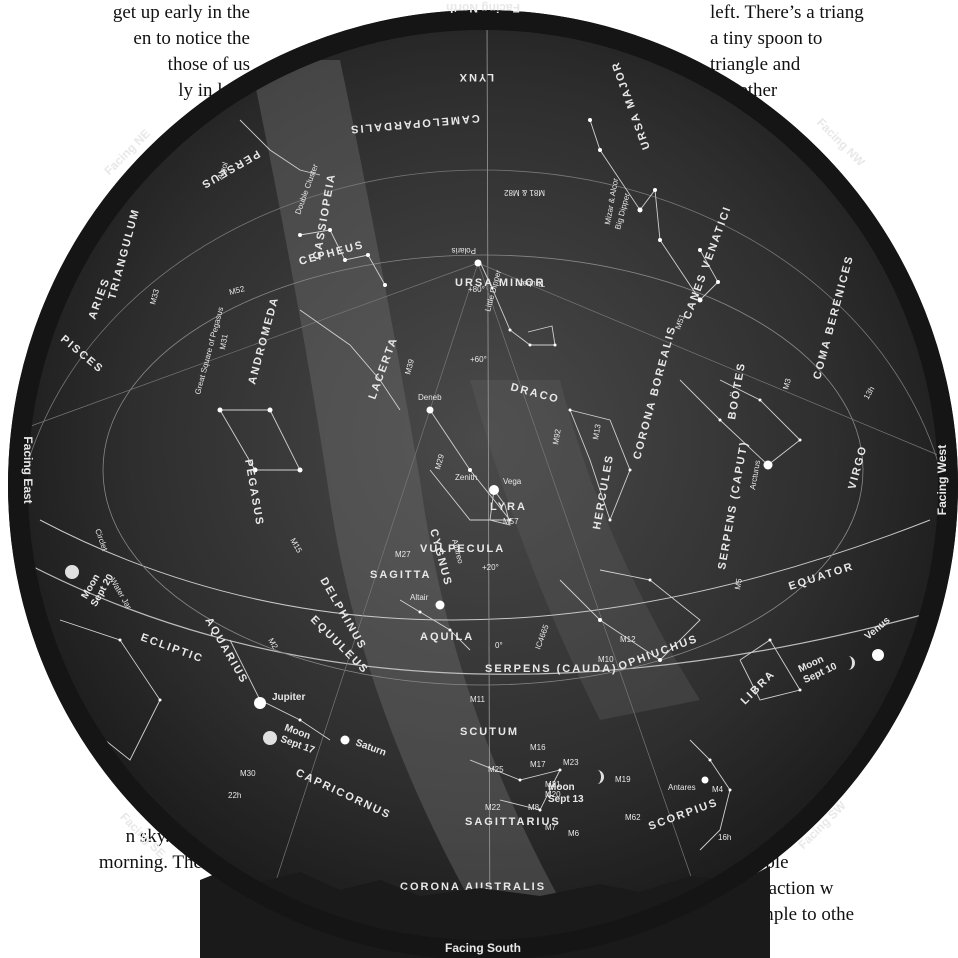 This screenshot has width=958, height=958. What do you see at coordinates (628, 639) in the screenshot?
I see `label-m12: M12` at bounding box center [628, 639].